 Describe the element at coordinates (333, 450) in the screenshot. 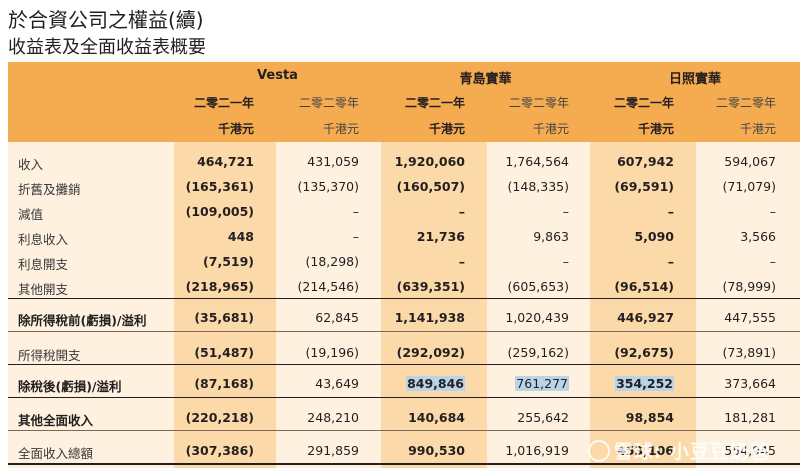

I see `table-cell: 291,859` at that location.